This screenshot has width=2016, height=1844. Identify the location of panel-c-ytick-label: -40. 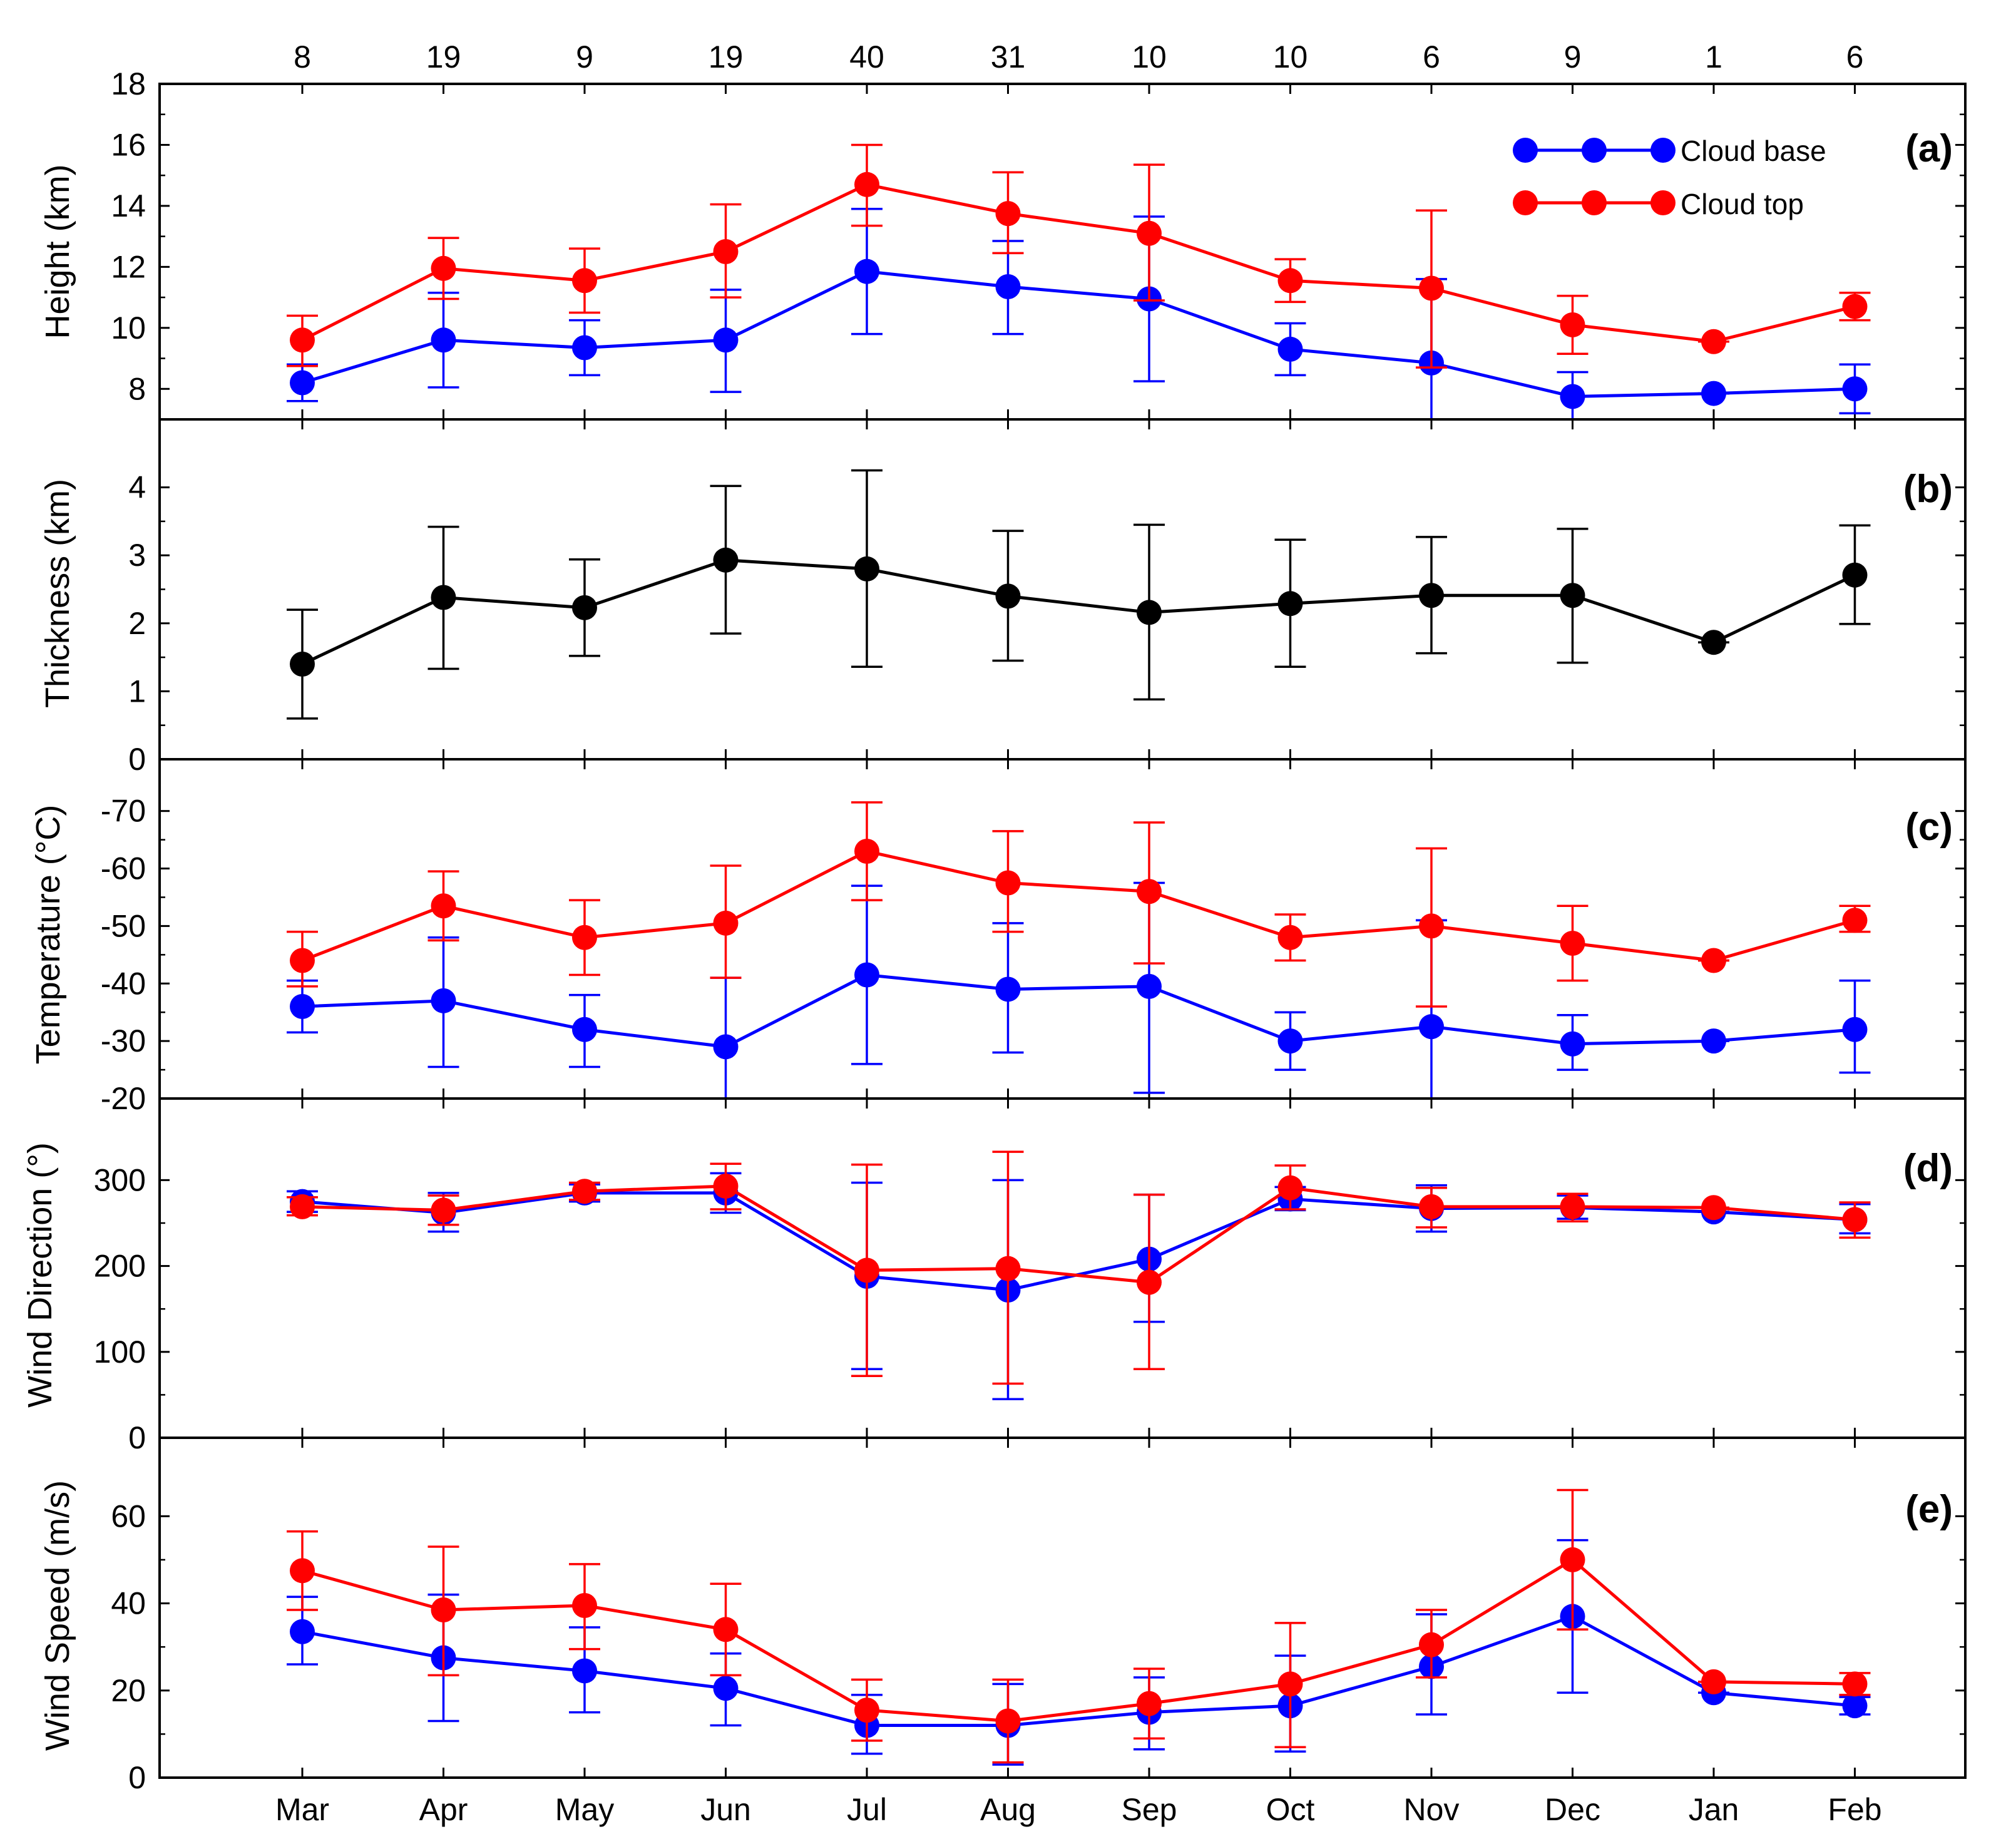
(123, 983).